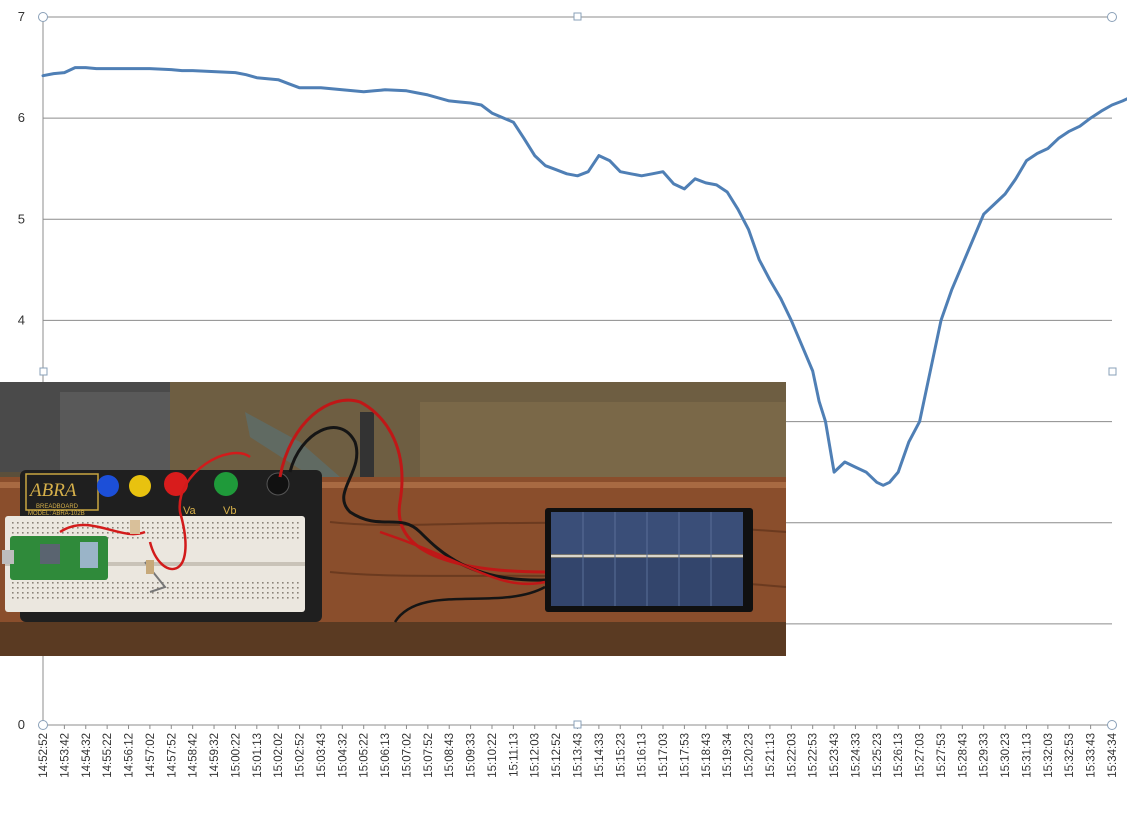 The image size is (1127, 821). What do you see at coordinates (56, 514) in the screenshot?
I see `breadboard-model-label: MODEL: ABRA-102B` at bounding box center [56, 514].